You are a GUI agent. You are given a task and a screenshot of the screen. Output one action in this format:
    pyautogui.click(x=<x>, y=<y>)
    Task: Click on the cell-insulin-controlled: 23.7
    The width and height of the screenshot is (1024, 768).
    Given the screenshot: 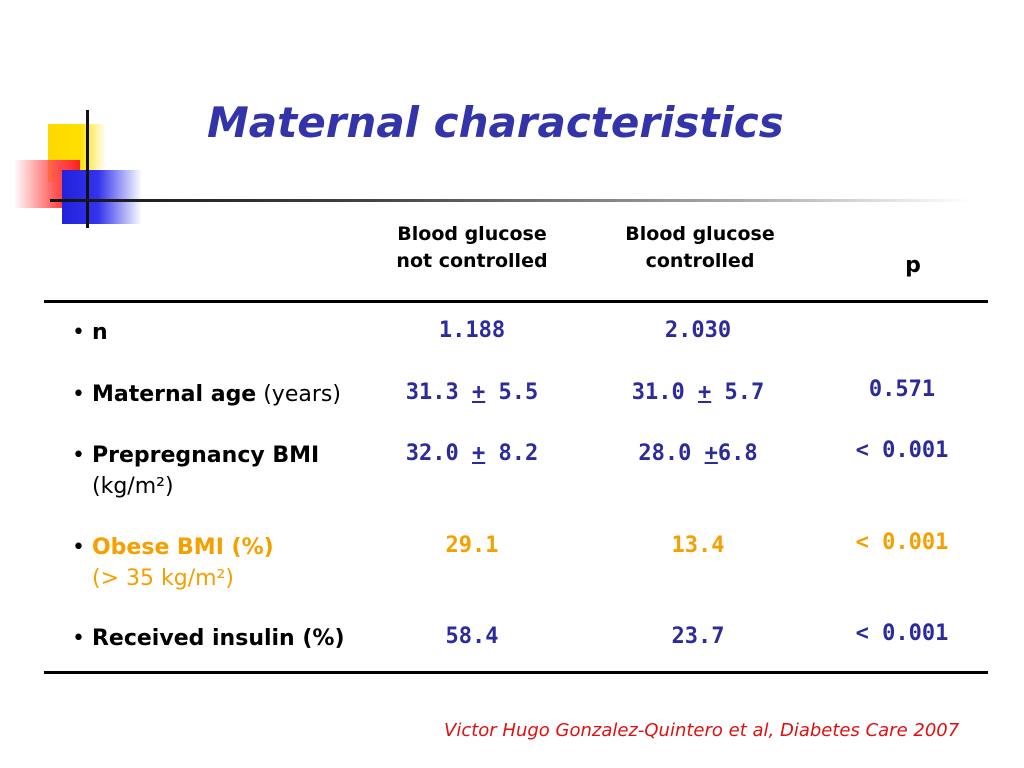 What is the action you would take?
    pyautogui.click(x=698, y=636)
    